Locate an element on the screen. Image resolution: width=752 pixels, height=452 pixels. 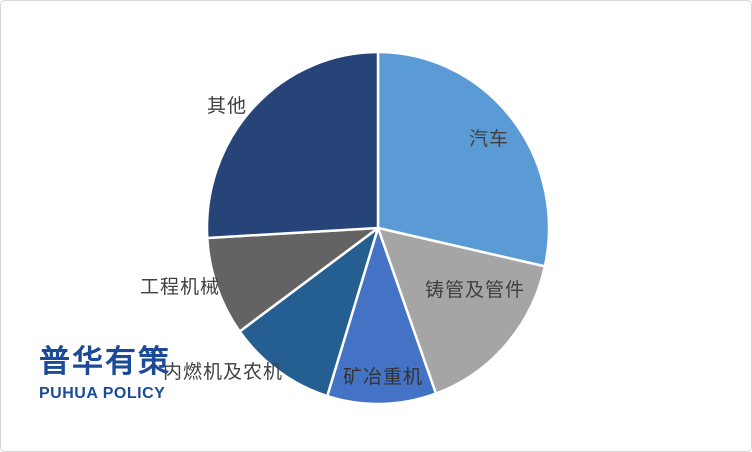
brand-name-english: PUHUA POLICY is located at coordinates (102, 393).